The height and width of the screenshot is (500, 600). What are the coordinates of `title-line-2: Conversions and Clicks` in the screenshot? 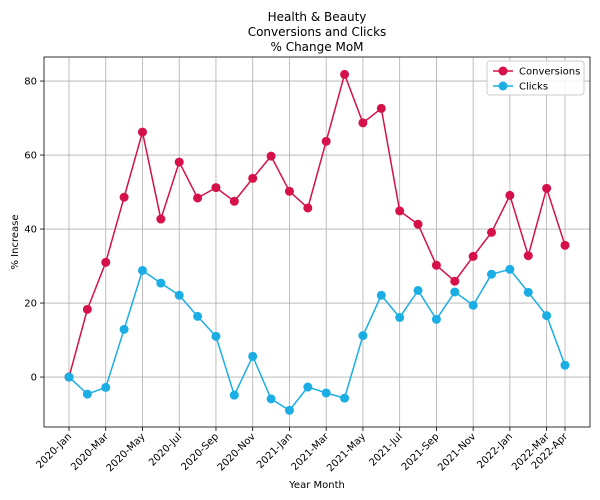 It's located at (317, 32).